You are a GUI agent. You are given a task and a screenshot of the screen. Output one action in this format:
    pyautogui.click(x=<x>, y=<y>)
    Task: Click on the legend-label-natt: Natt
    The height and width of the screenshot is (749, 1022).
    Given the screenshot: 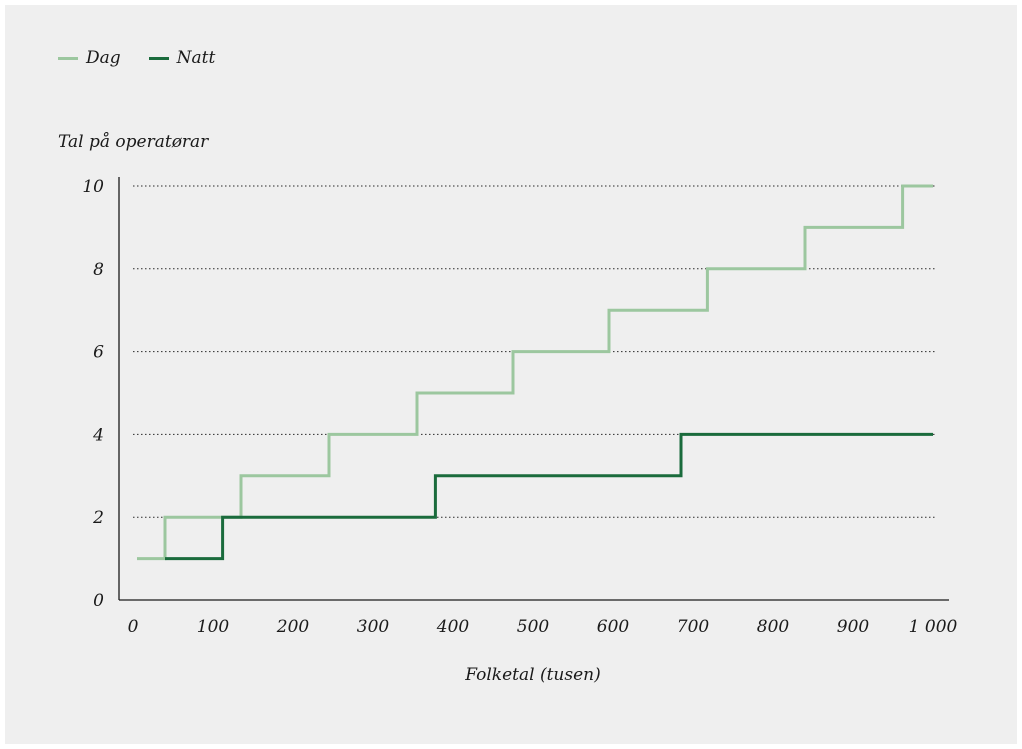 What is the action you would take?
    pyautogui.click(x=196, y=58)
    